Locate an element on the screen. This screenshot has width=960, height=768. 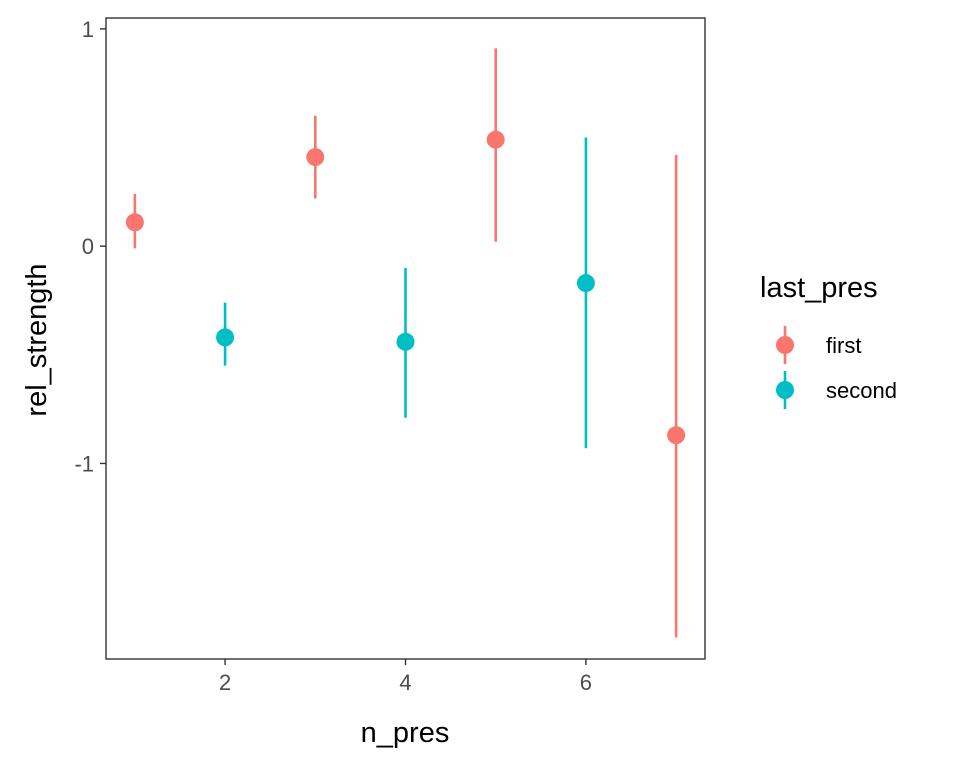
x-tick-label: 2 is located at coordinates (225, 682).